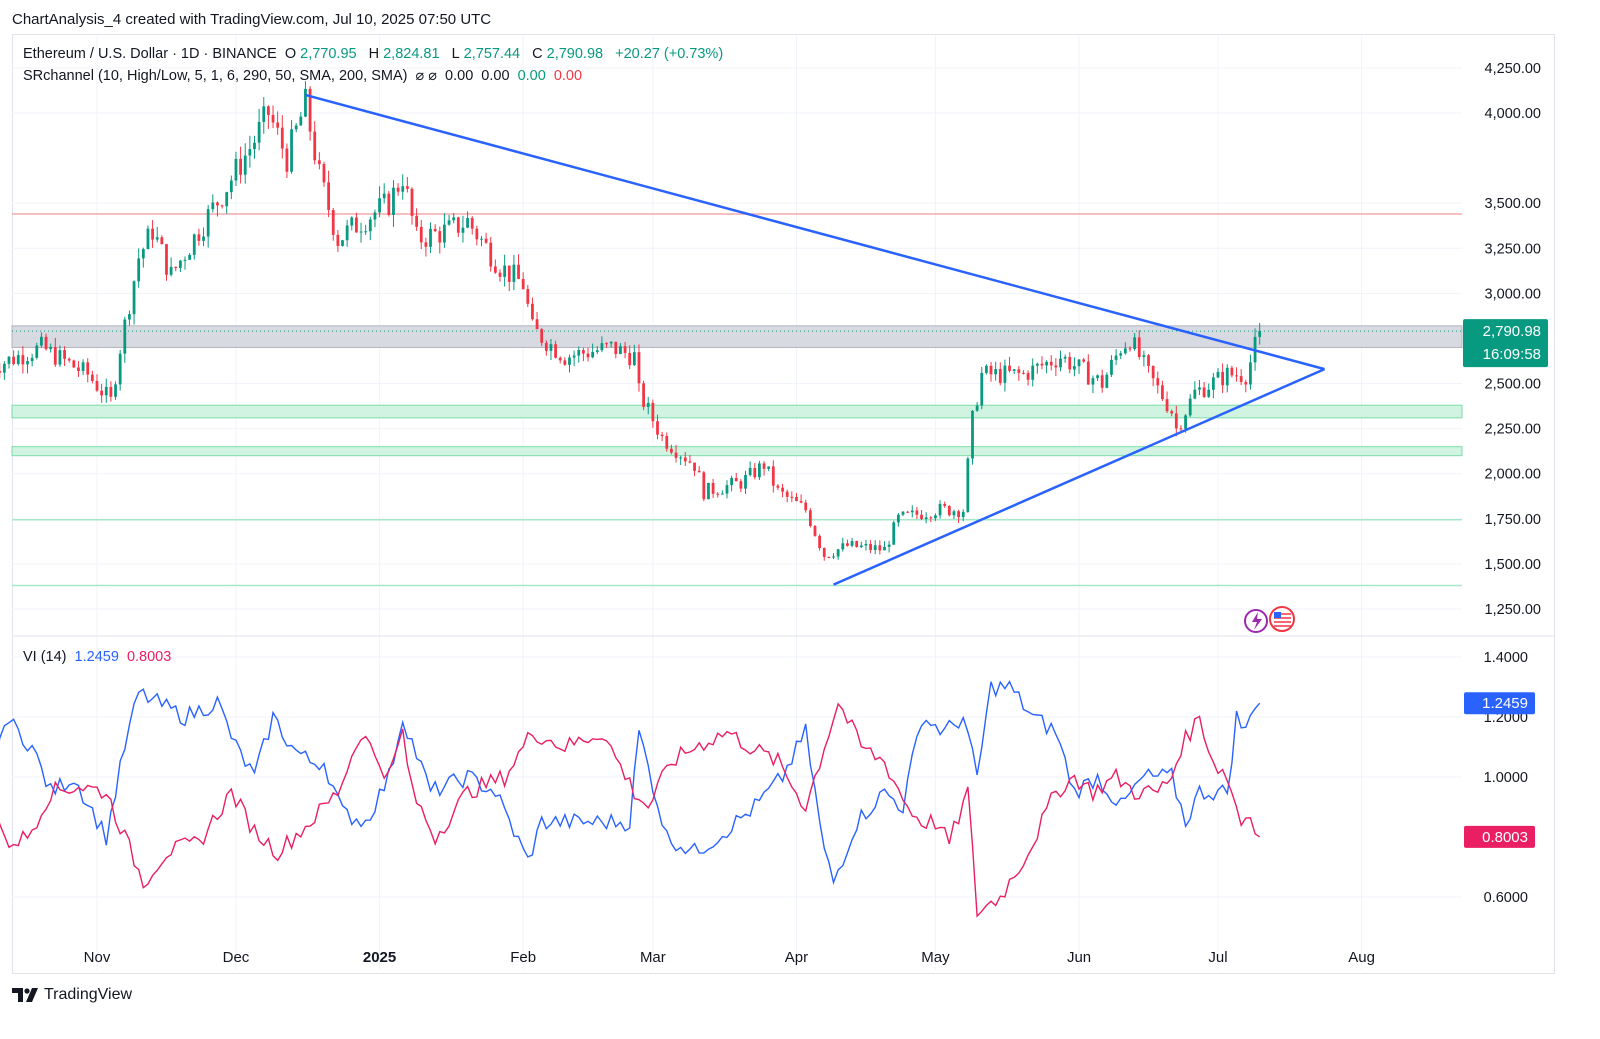 The height and width of the screenshot is (1039, 1600). I want to click on vi-minus-badge, so click(1499, 836).